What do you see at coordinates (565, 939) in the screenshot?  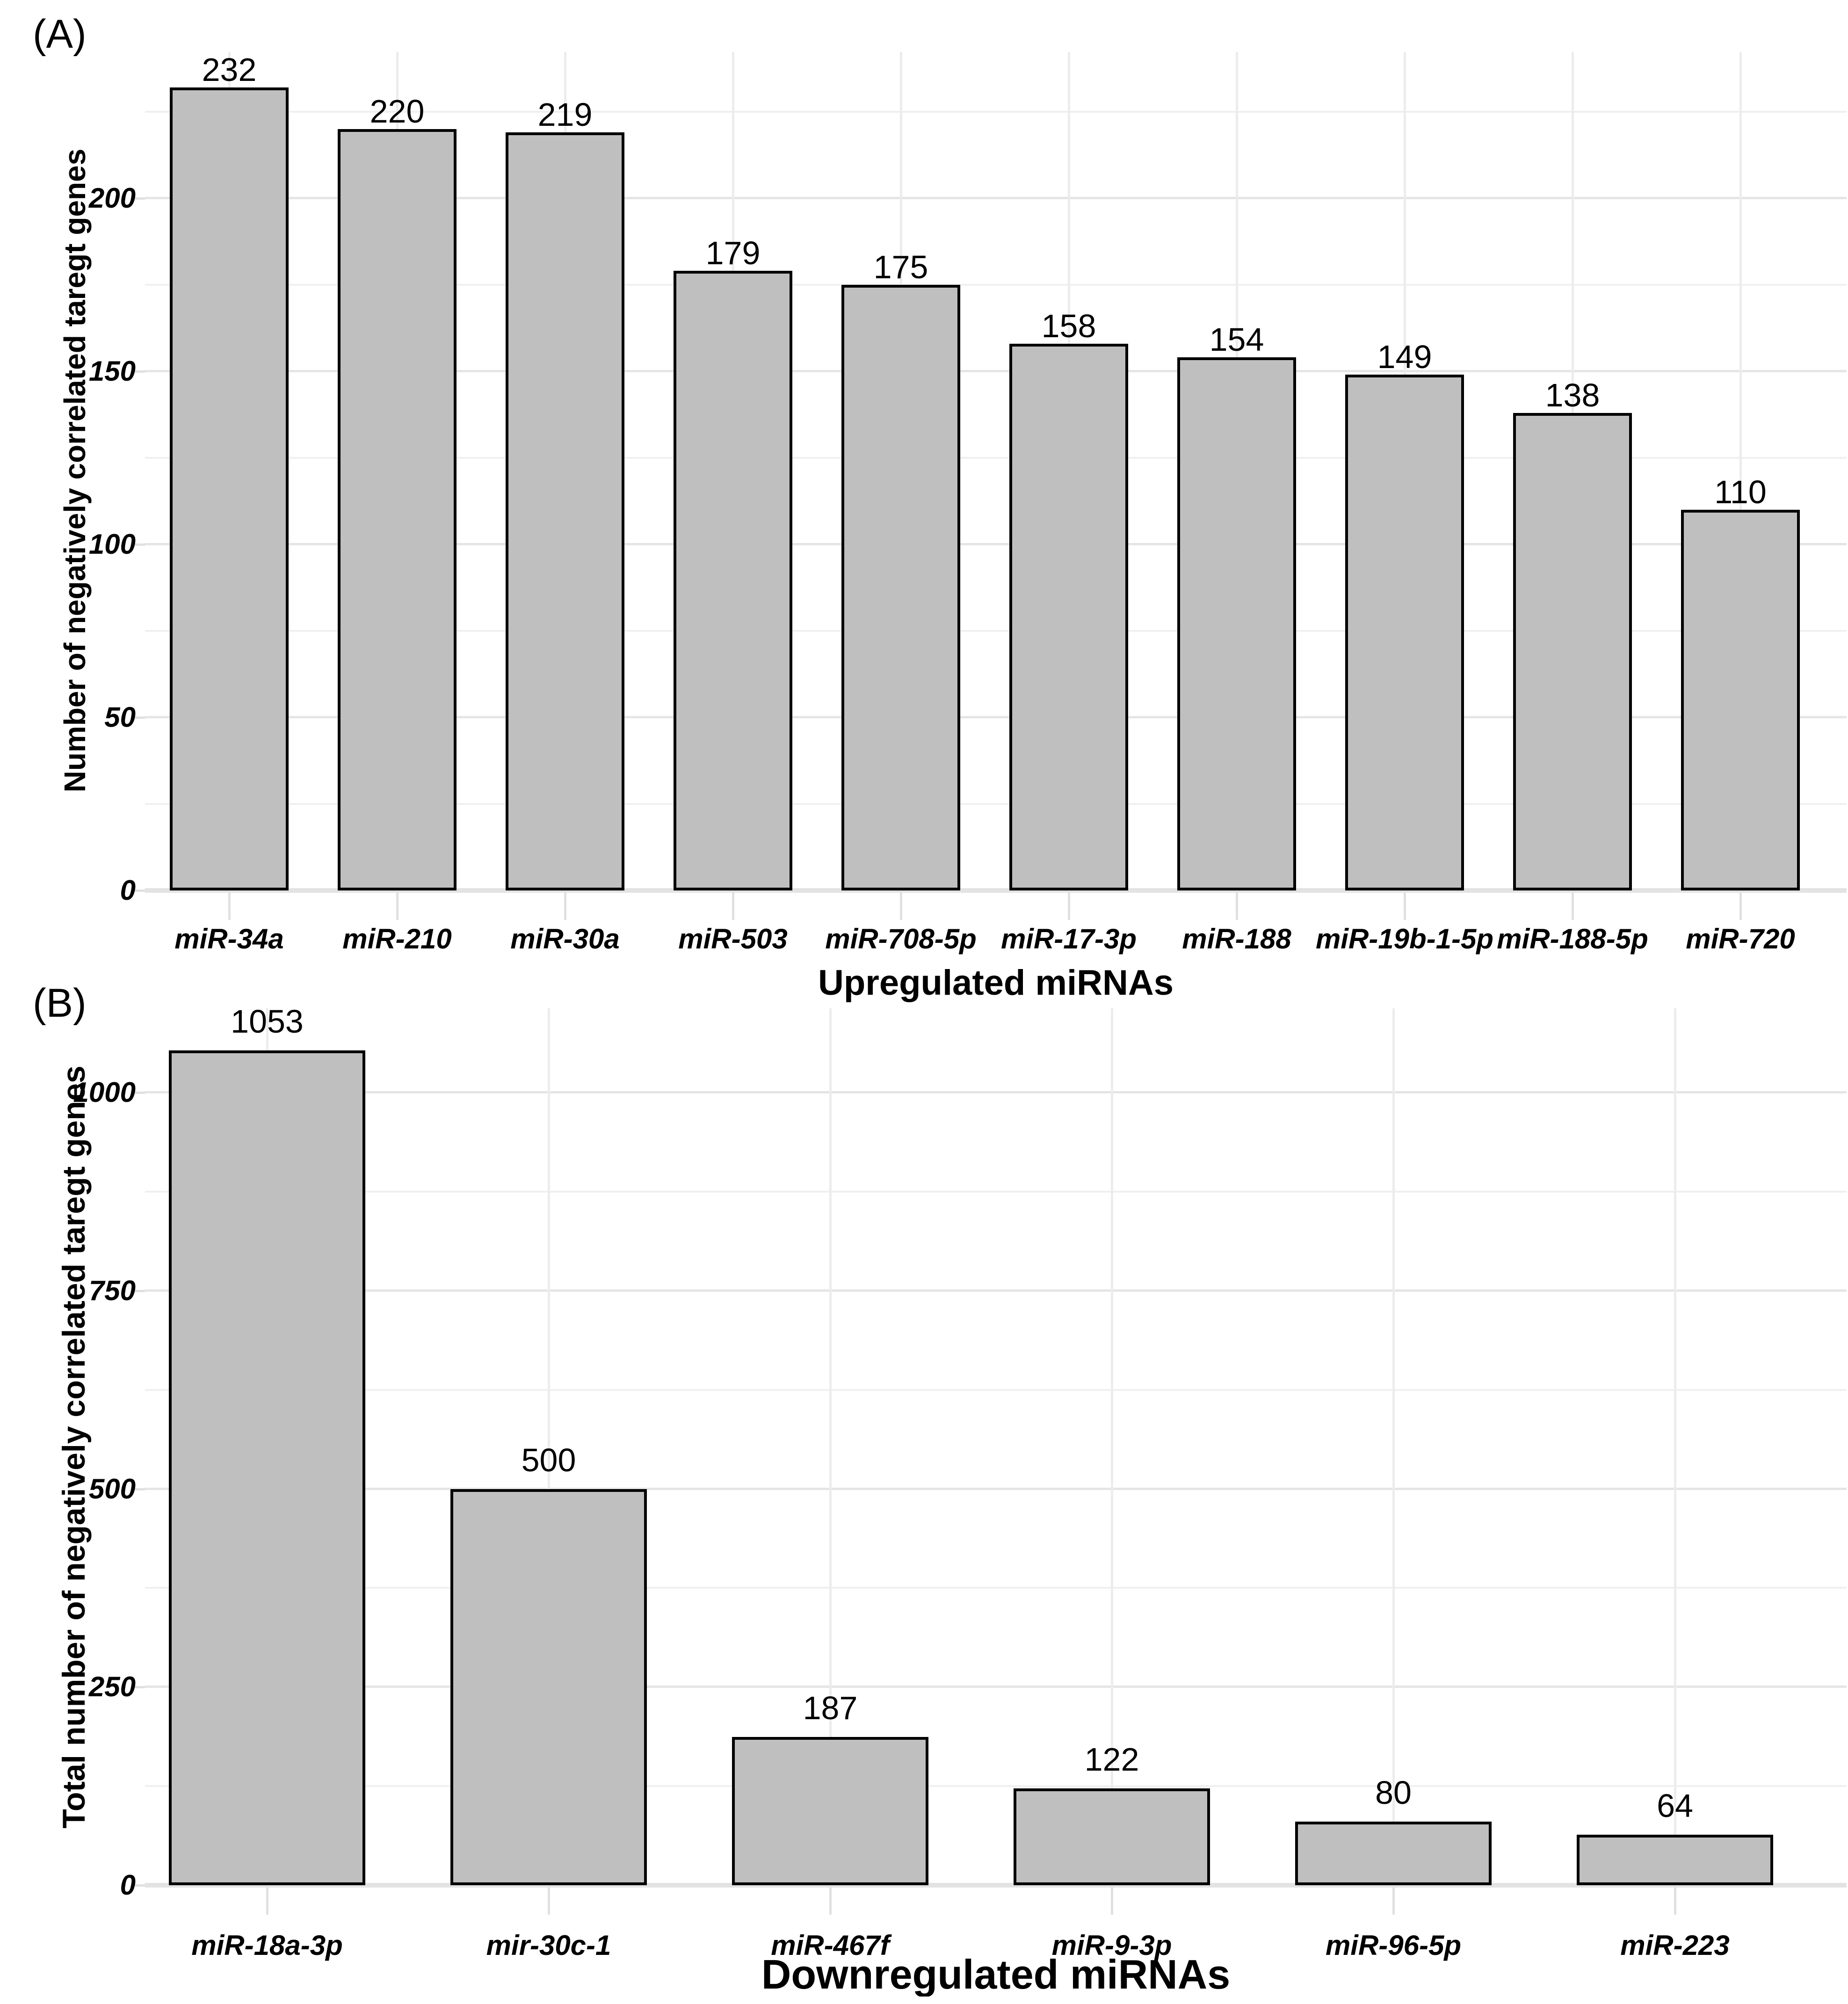 I see `x-tick-label: miR-30a` at bounding box center [565, 939].